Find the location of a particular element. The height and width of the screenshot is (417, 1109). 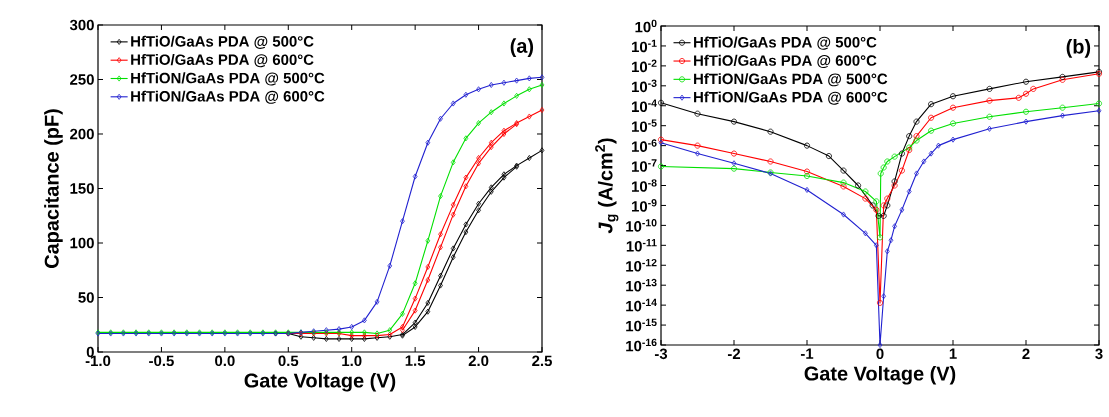

x-tick-label: 0.5 is located at coordinates (288, 361).